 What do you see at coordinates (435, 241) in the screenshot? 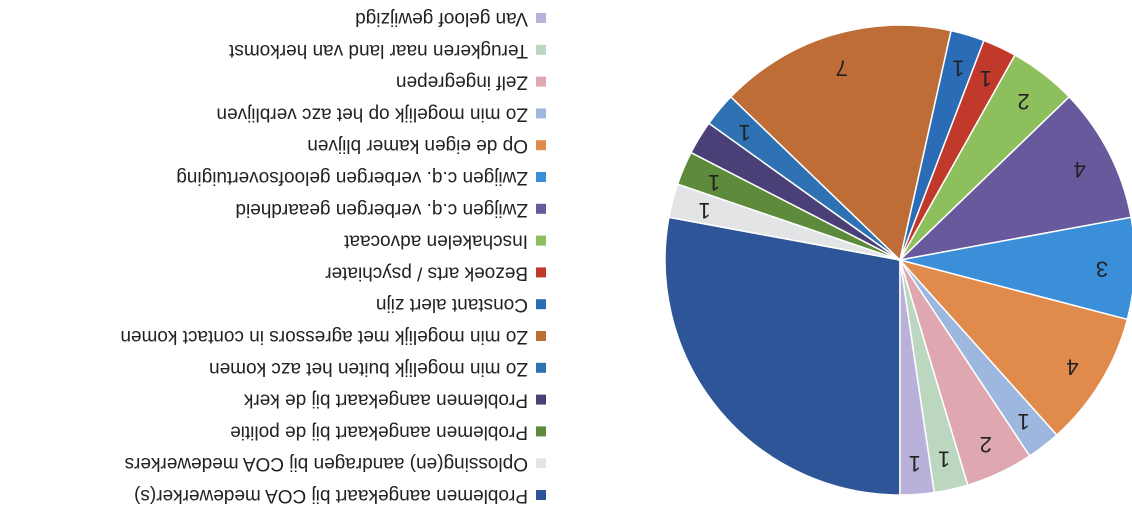
I see `legend-label: Inschakelen advocaat` at bounding box center [435, 241].